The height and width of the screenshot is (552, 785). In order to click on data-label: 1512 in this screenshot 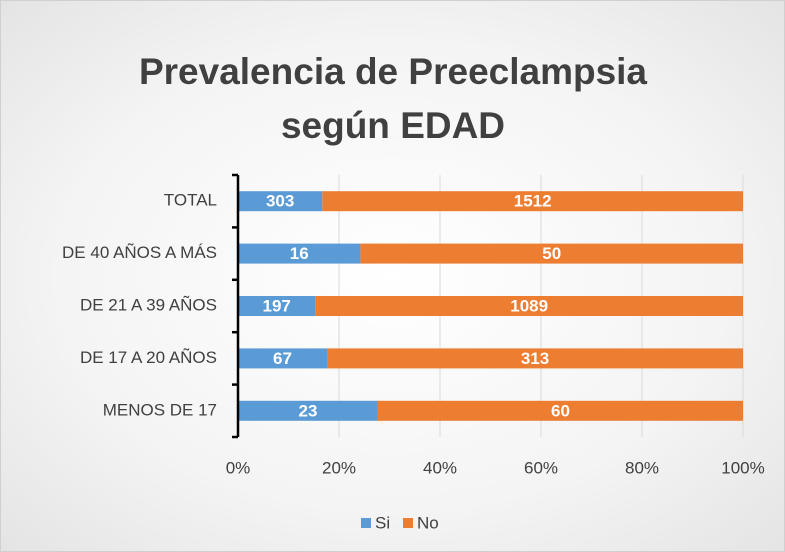, I will do `click(533, 201)`.